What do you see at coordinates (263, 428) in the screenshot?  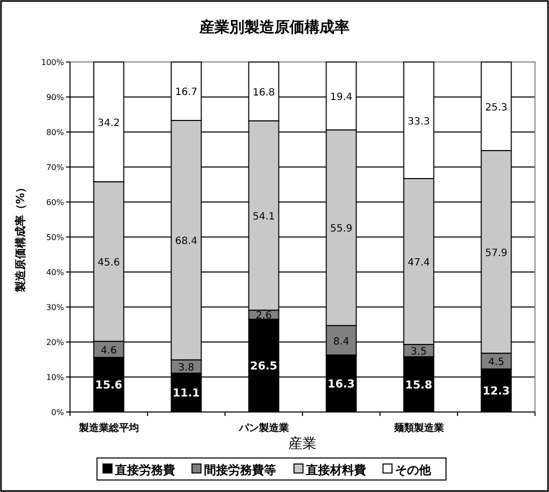 I see `x-tick-label: パン製造業` at bounding box center [263, 428].